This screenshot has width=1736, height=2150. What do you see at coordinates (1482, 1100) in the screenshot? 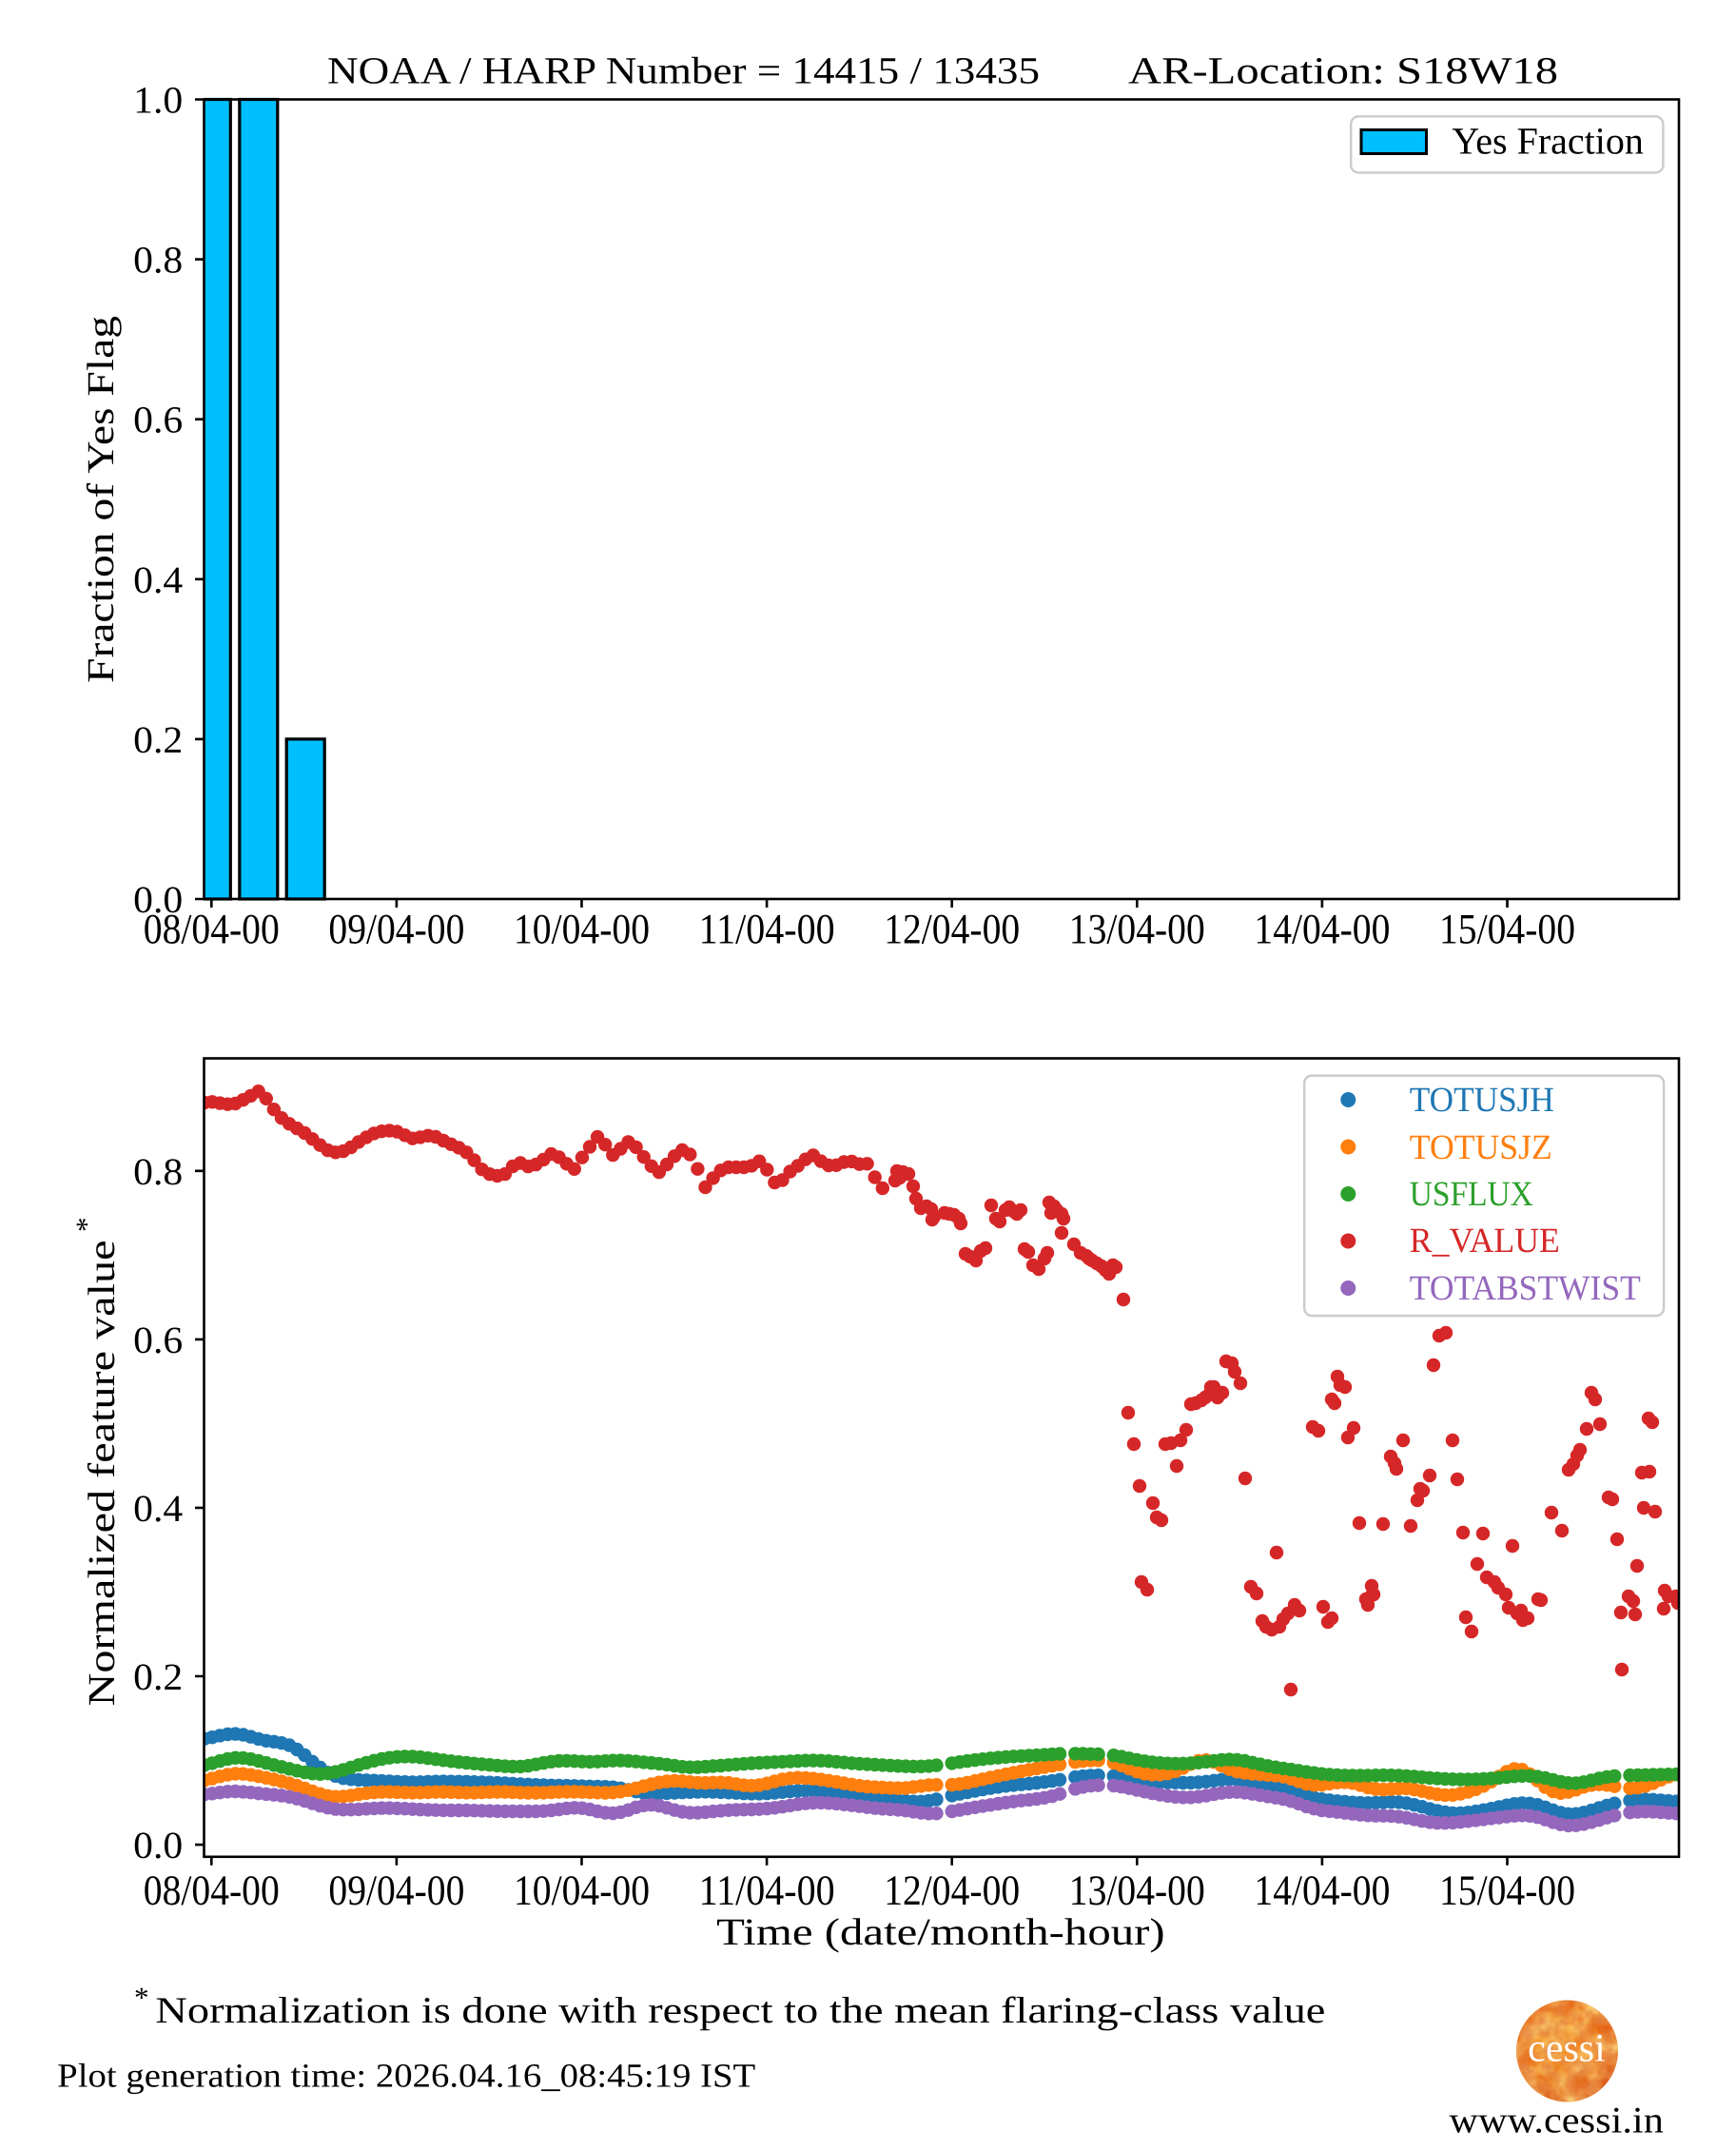
I see `svg-text: TOTUSJH` at bounding box center [1482, 1100].